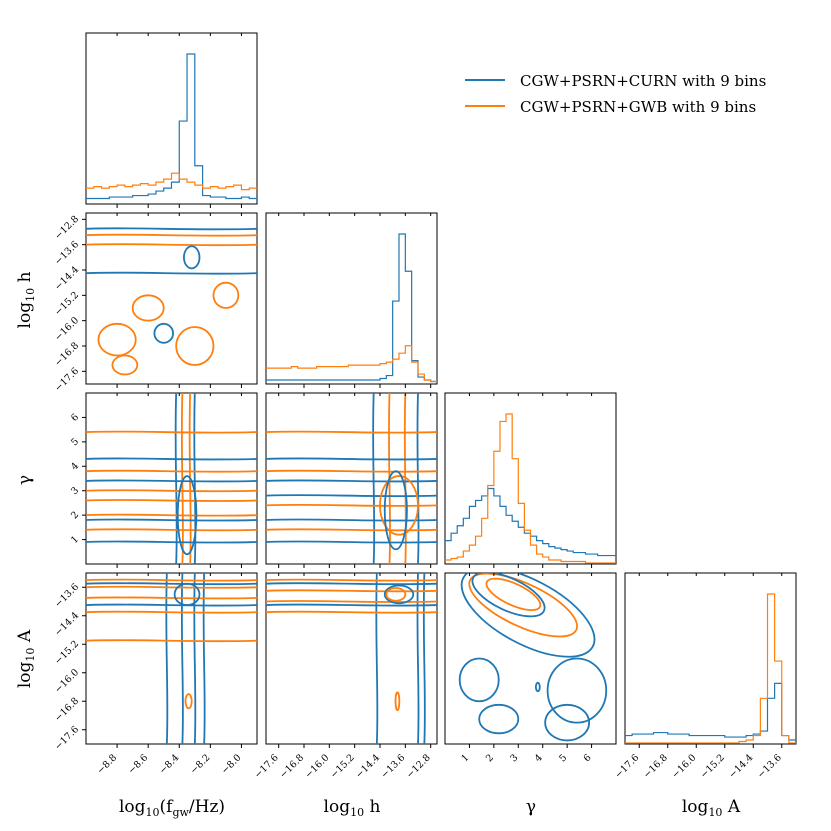  What do you see at coordinates (769, 766) in the screenshot?
I see `xtick-label-logA: −13.6` at bounding box center [769, 766].